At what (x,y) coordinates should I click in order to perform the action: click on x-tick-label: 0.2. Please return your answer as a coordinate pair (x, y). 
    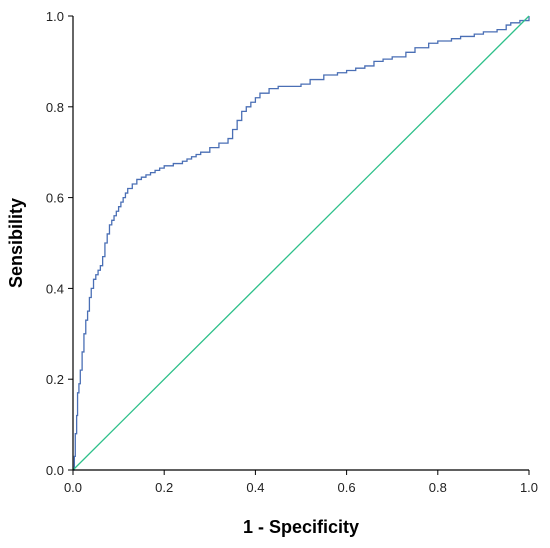
    Looking at the image, I should click on (164, 487).